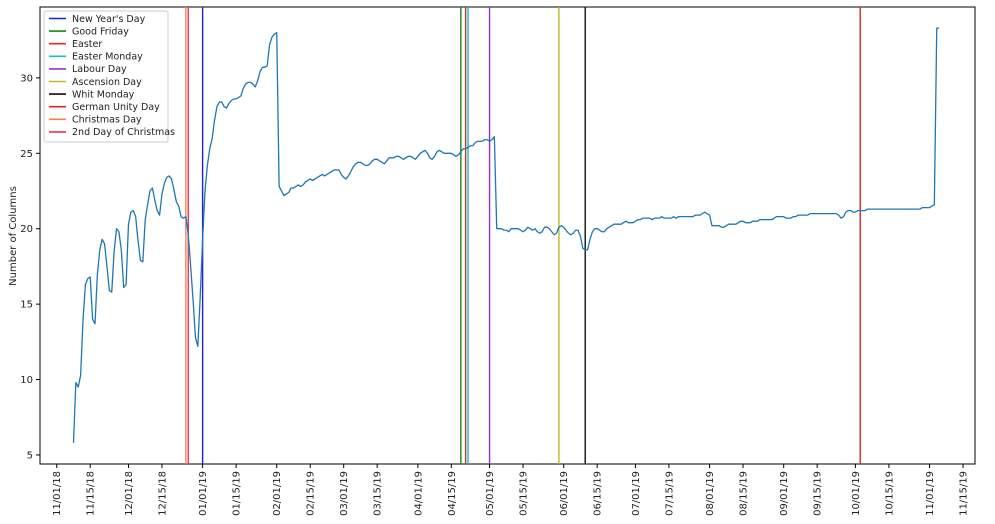 The width and height of the screenshot is (995, 524). What do you see at coordinates (13, 236) in the screenshot?
I see `y-axis-label: Number of Columns` at bounding box center [13, 236].